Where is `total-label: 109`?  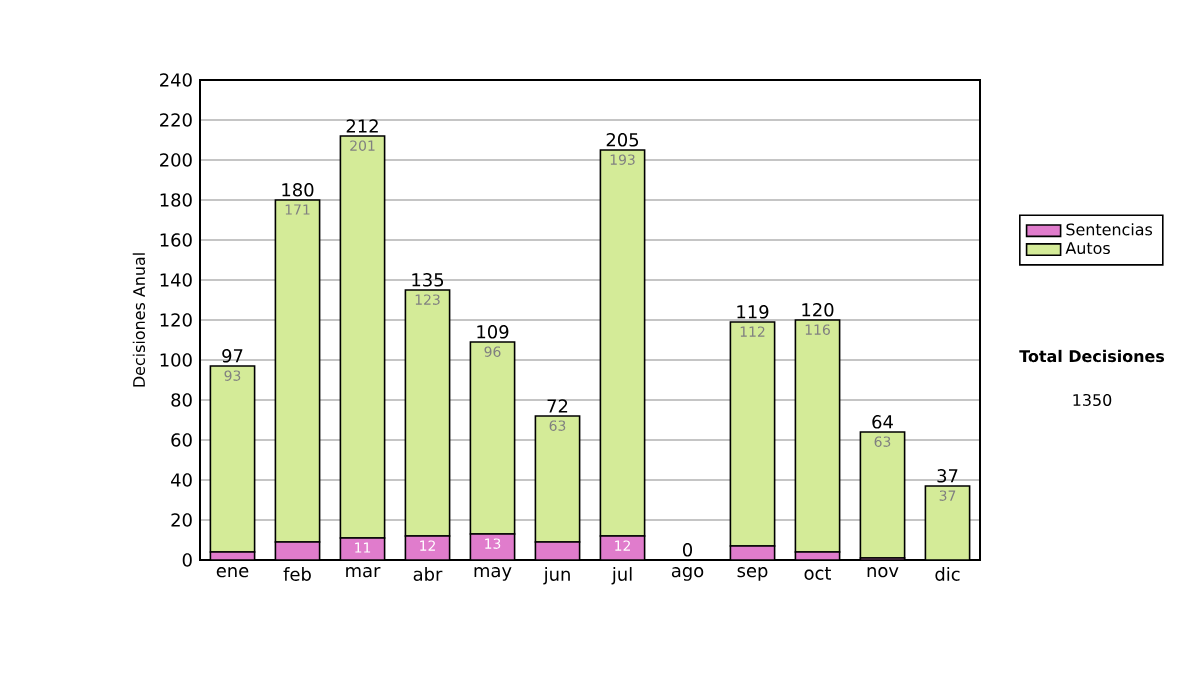 total-label: 109 is located at coordinates (493, 332).